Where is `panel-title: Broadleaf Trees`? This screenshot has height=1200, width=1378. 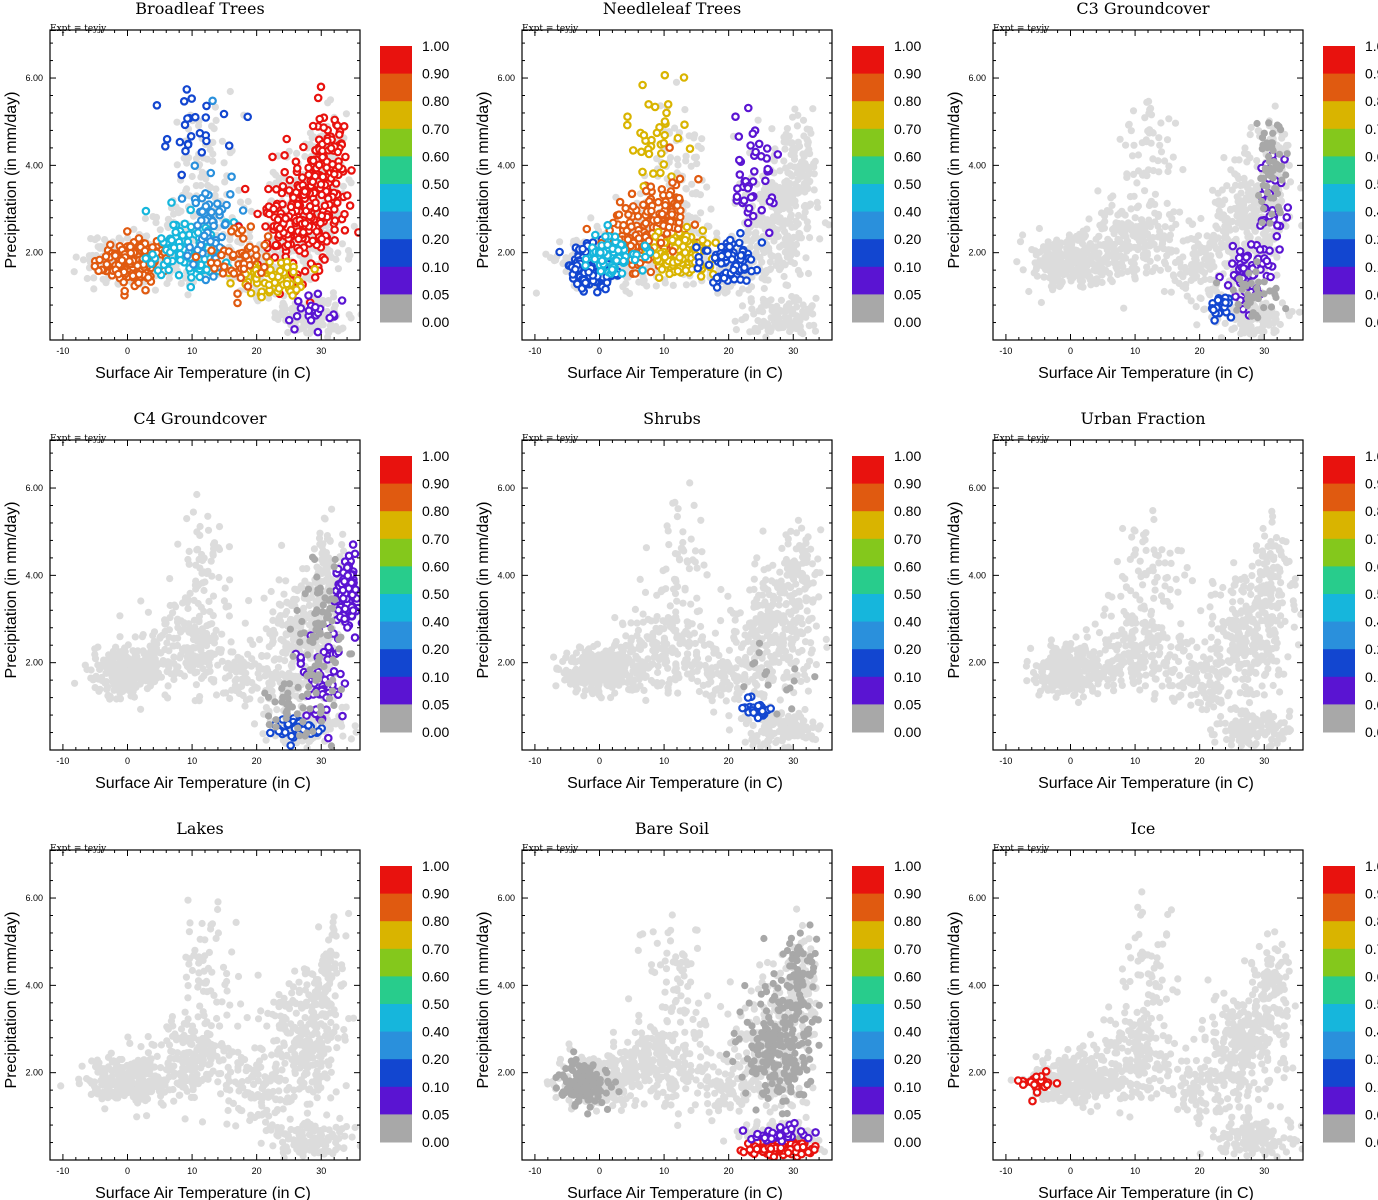 panel-title: Broadleaf Trees is located at coordinates (199, 9).